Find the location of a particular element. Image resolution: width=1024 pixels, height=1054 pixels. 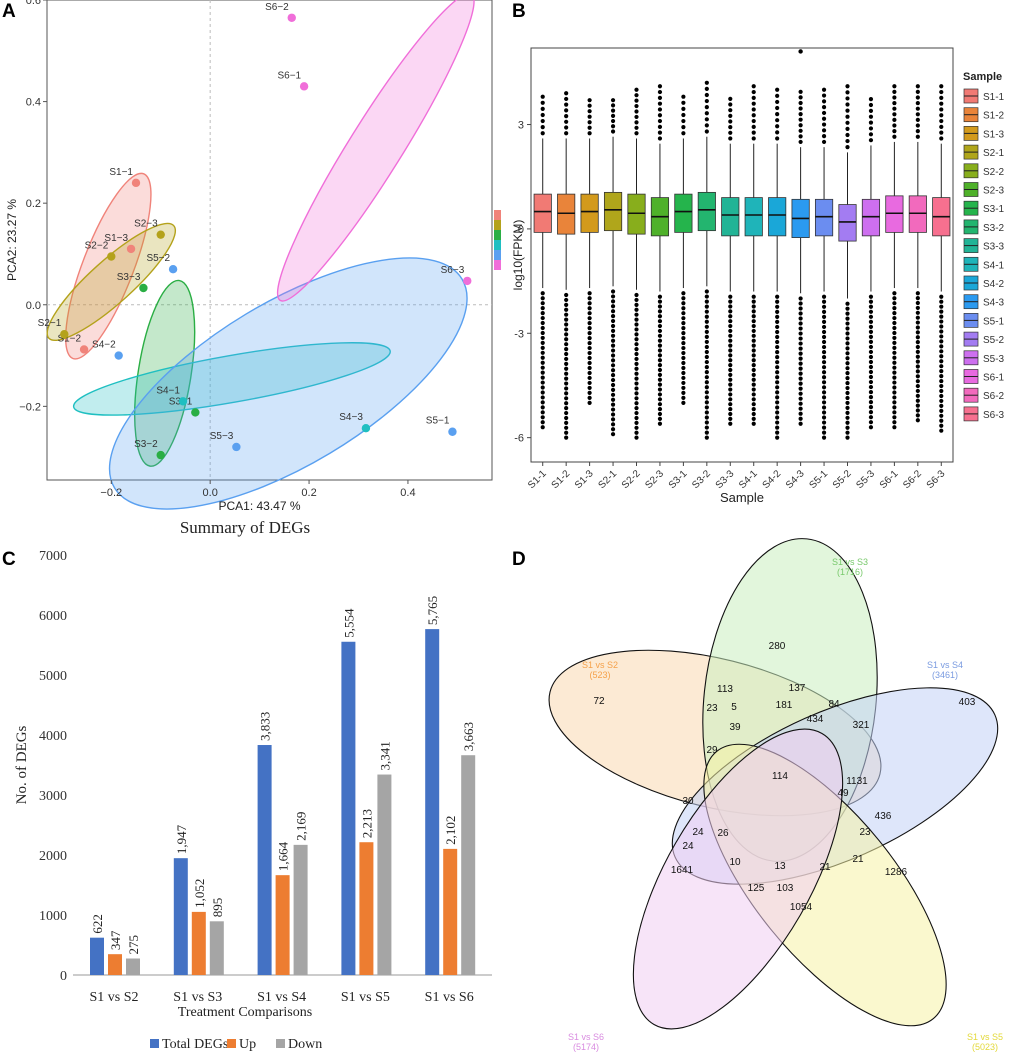

pca-y-tick-label: 0.6 is located at coordinates (33, 3).